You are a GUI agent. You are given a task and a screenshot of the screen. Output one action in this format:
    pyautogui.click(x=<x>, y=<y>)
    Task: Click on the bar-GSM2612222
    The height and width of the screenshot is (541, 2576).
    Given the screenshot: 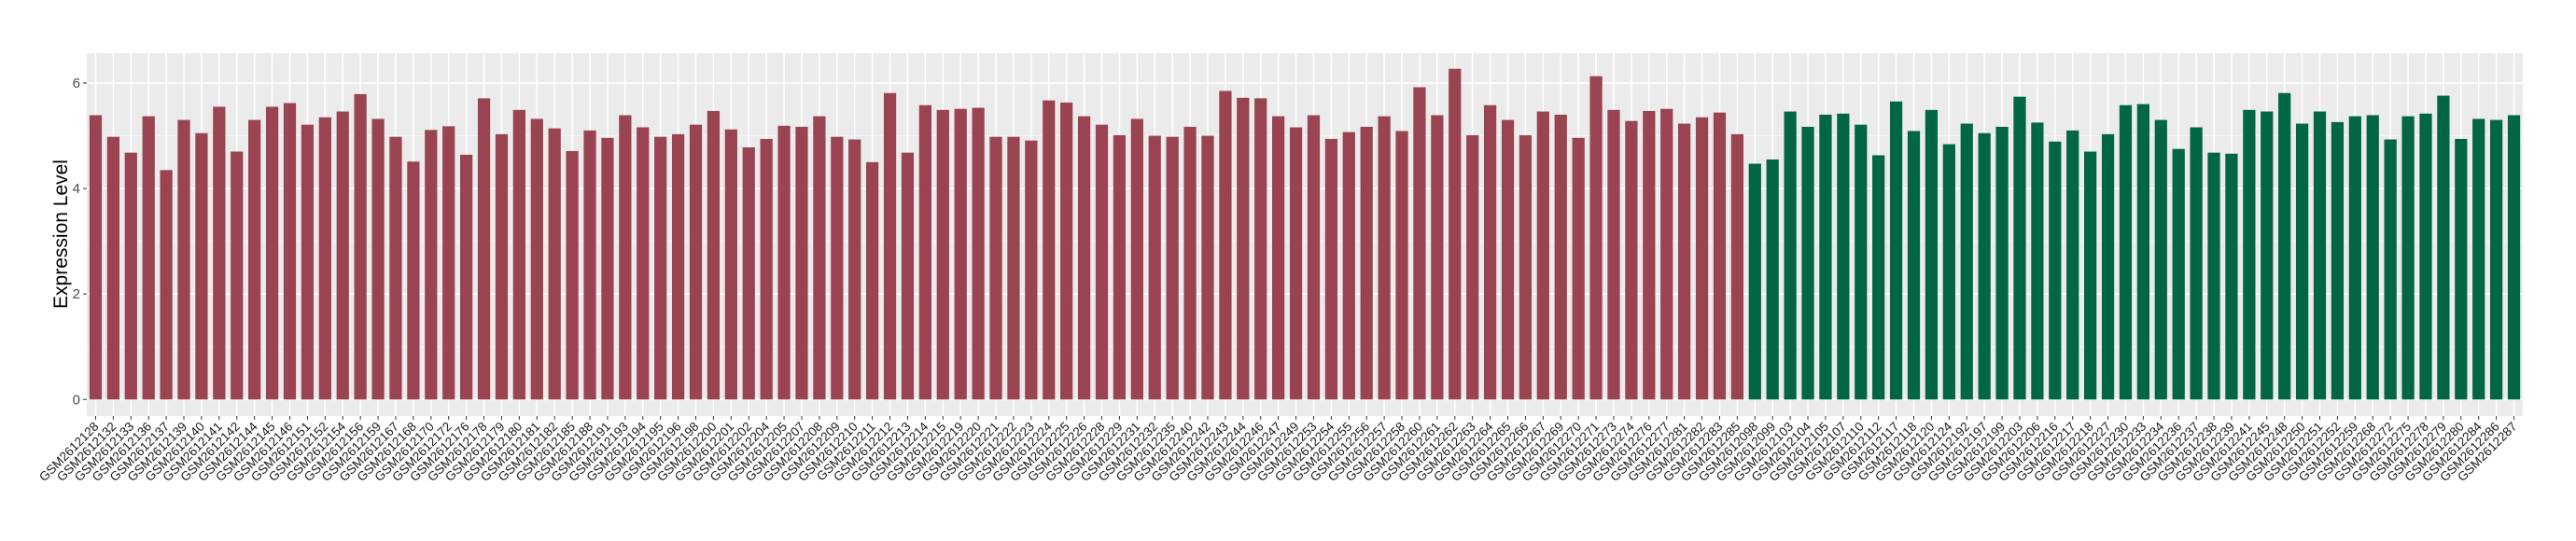 What is the action you would take?
    pyautogui.click(x=1013, y=268)
    